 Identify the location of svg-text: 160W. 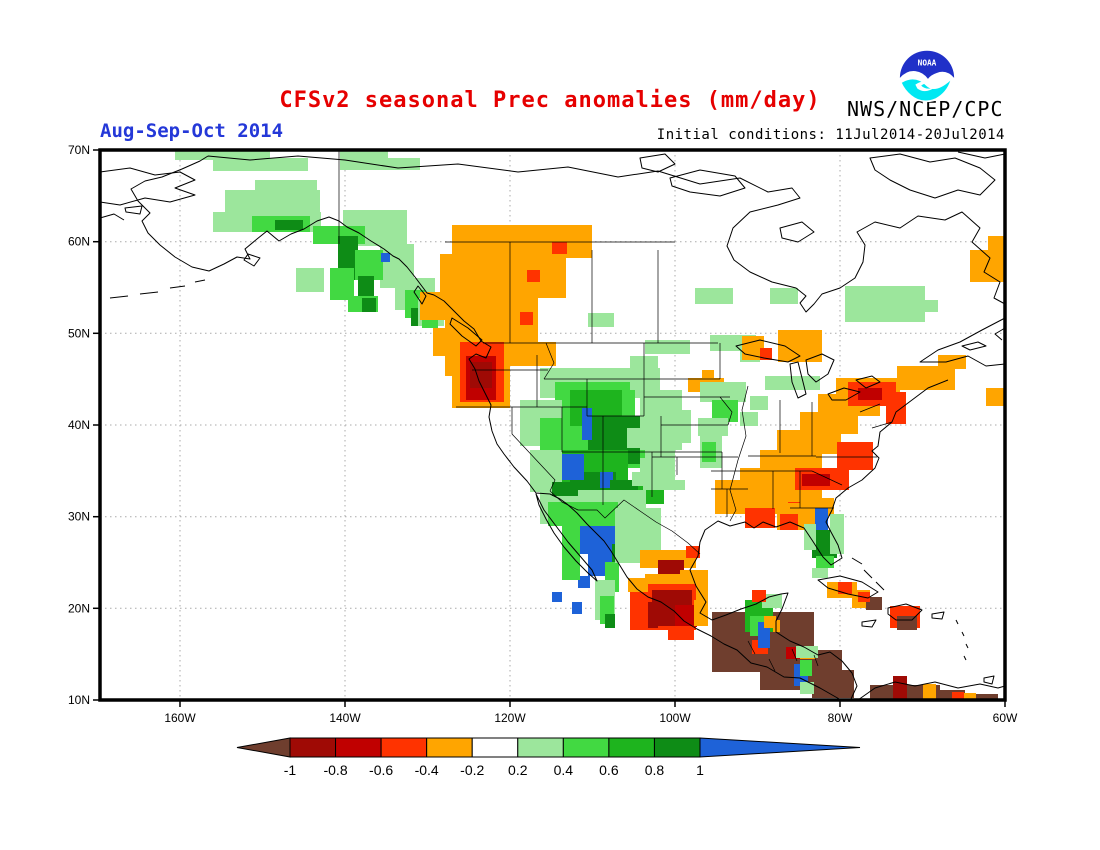
(180, 718).